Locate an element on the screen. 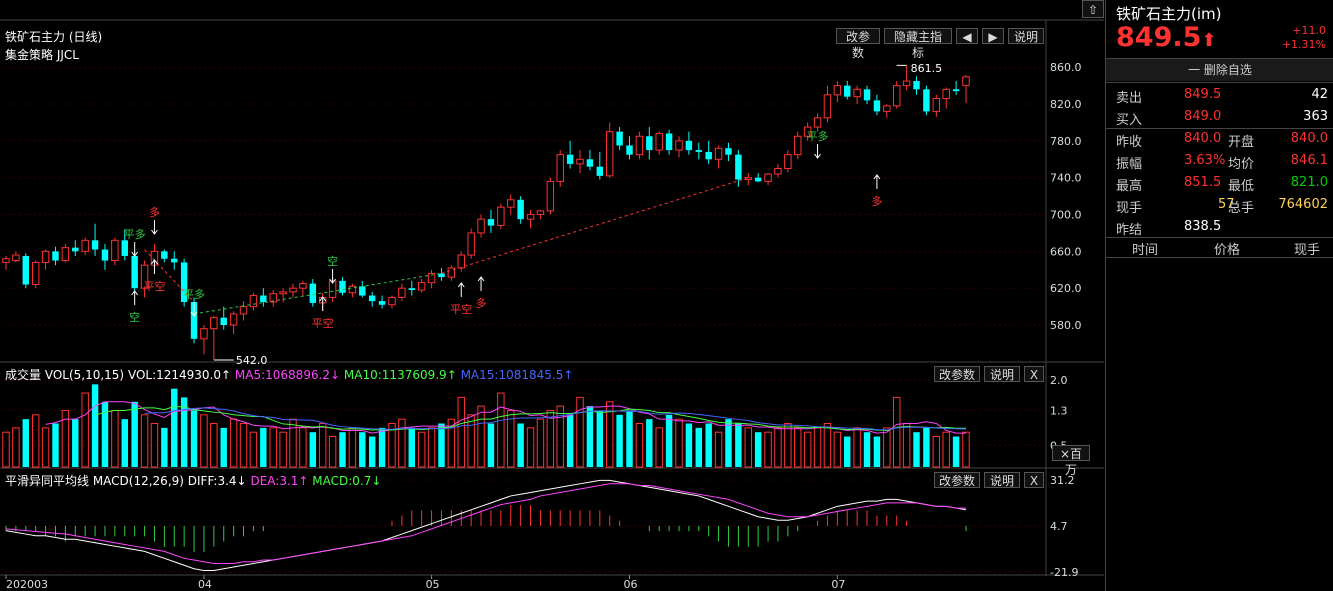 This screenshot has width=1333, height=591. macd-diff-line is located at coordinates (486, 525).